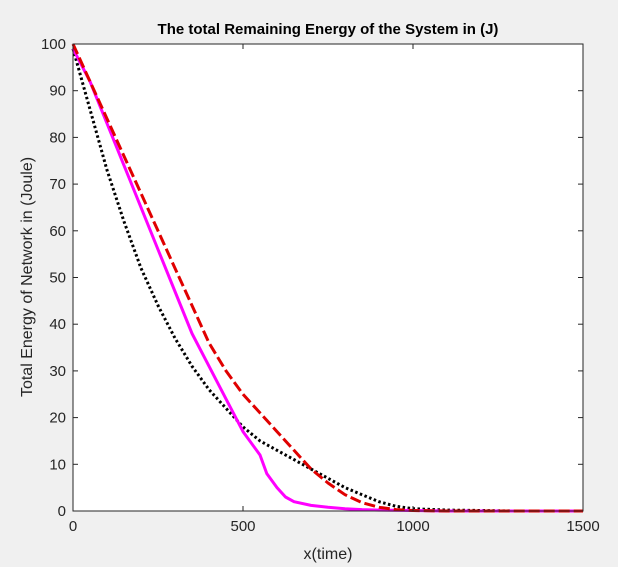  Describe the element at coordinates (57, 371) in the screenshot. I see `y-tick-label: 30` at that location.